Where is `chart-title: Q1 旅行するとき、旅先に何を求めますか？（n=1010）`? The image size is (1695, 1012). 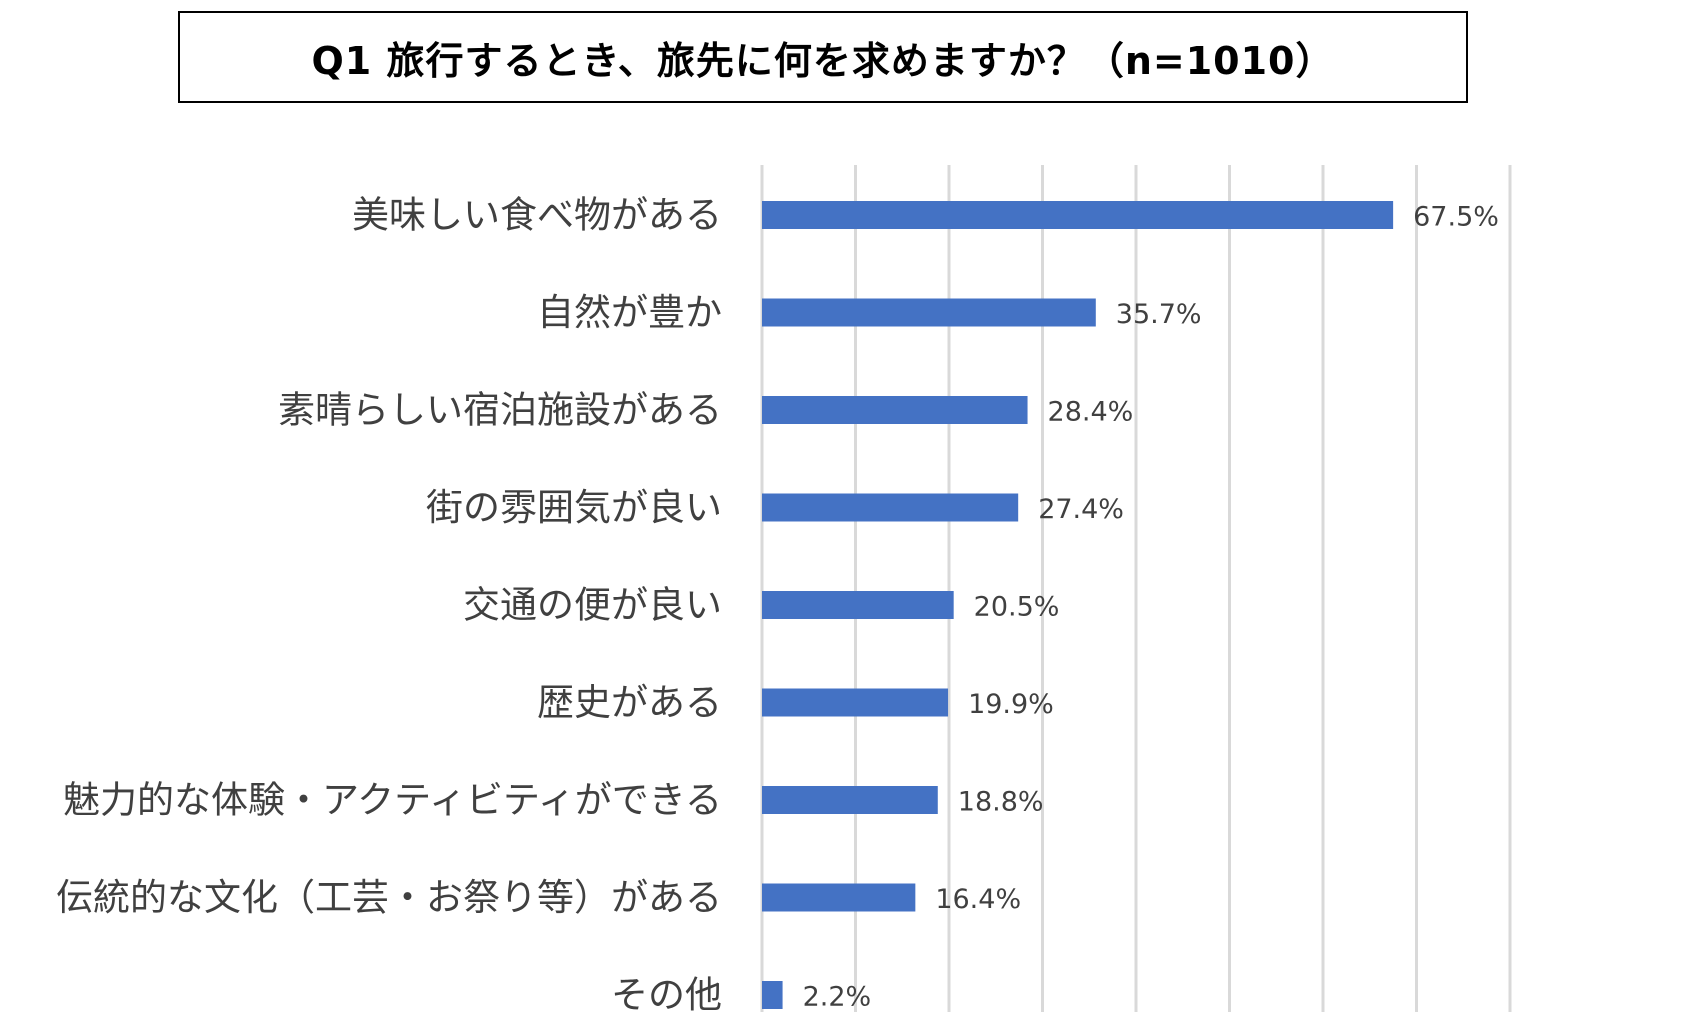 chart-title: Q1 旅行するとき、旅先に何を求めますか？（n=1010） is located at coordinates (823, 57).